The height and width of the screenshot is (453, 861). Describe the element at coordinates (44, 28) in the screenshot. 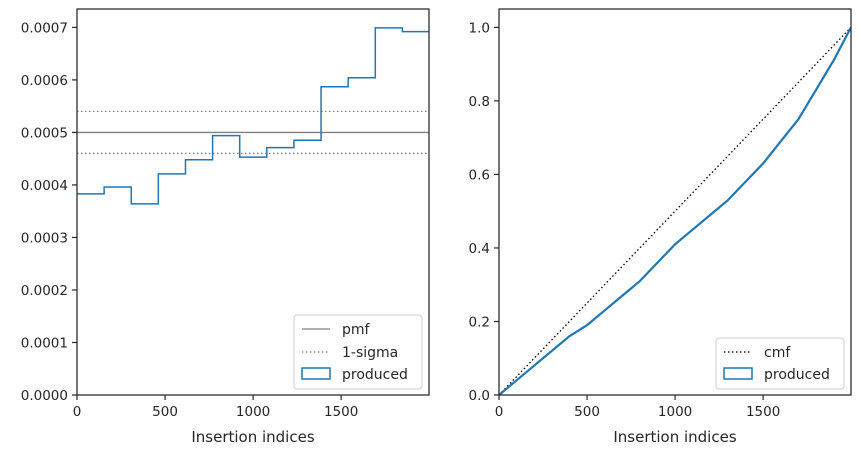

I see `y-tick-label: 0.0007` at that location.